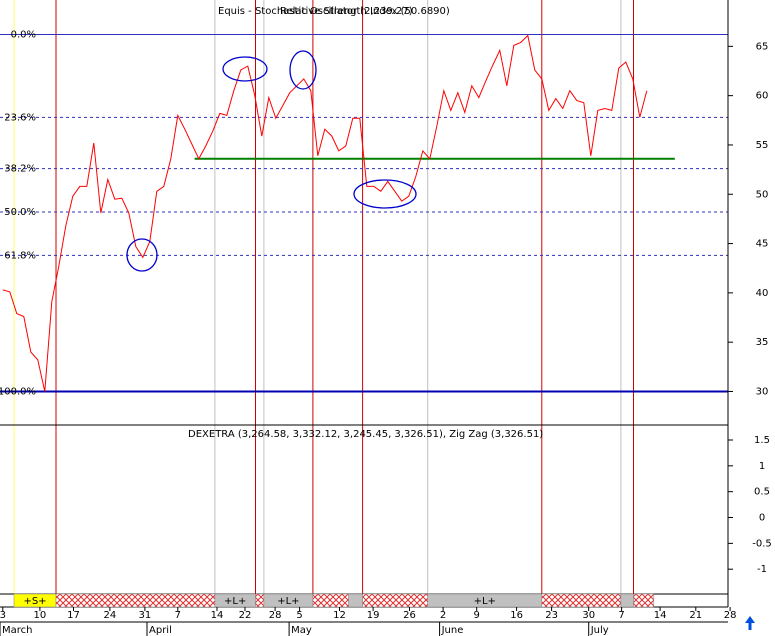 Image resolution: width=775 pixels, height=636 pixels. What do you see at coordinates (299, 615) in the screenshot?
I see `x-tick-label: 5` at bounding box center [299, 615].